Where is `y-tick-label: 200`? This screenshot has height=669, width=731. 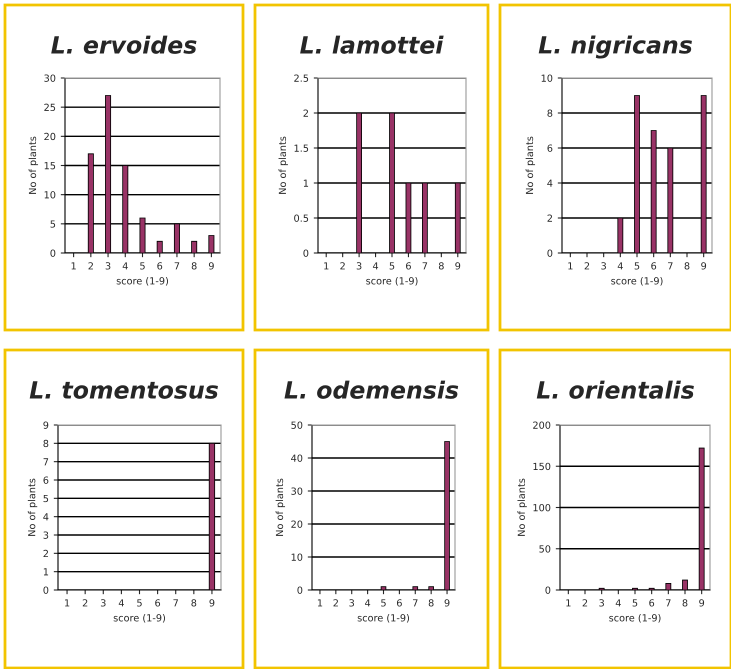 y-tick-label: 200 is located at coordinates (541, 425).